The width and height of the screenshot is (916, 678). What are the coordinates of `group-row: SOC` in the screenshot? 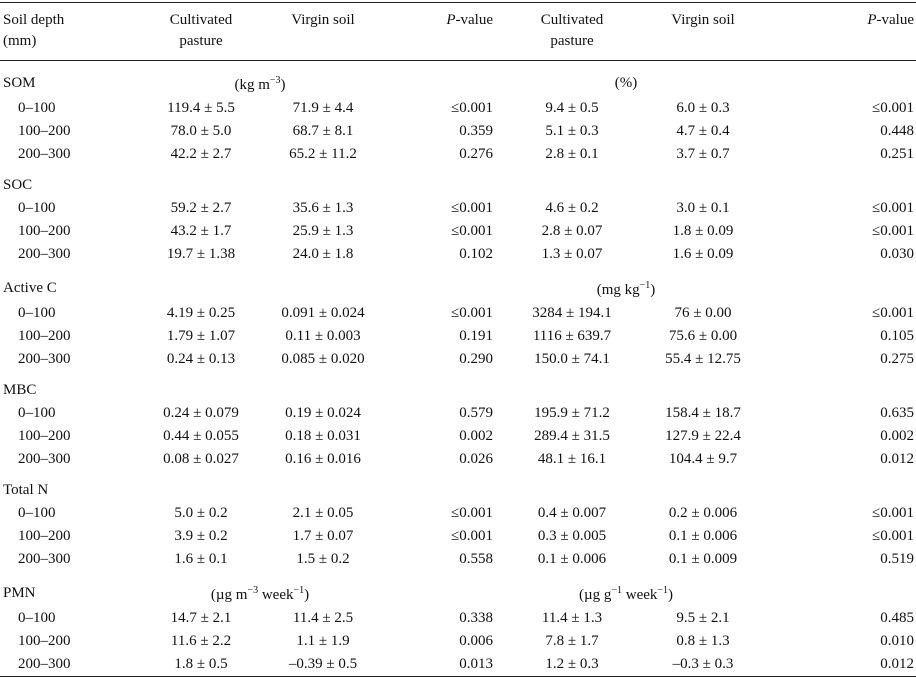 It's located at (458, 181).